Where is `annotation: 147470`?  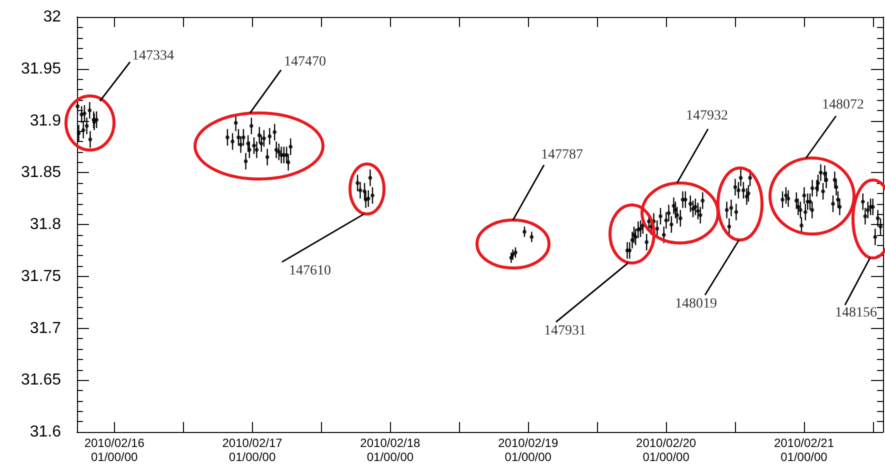
annotation: 147470 is located at coordinates (305, 62).